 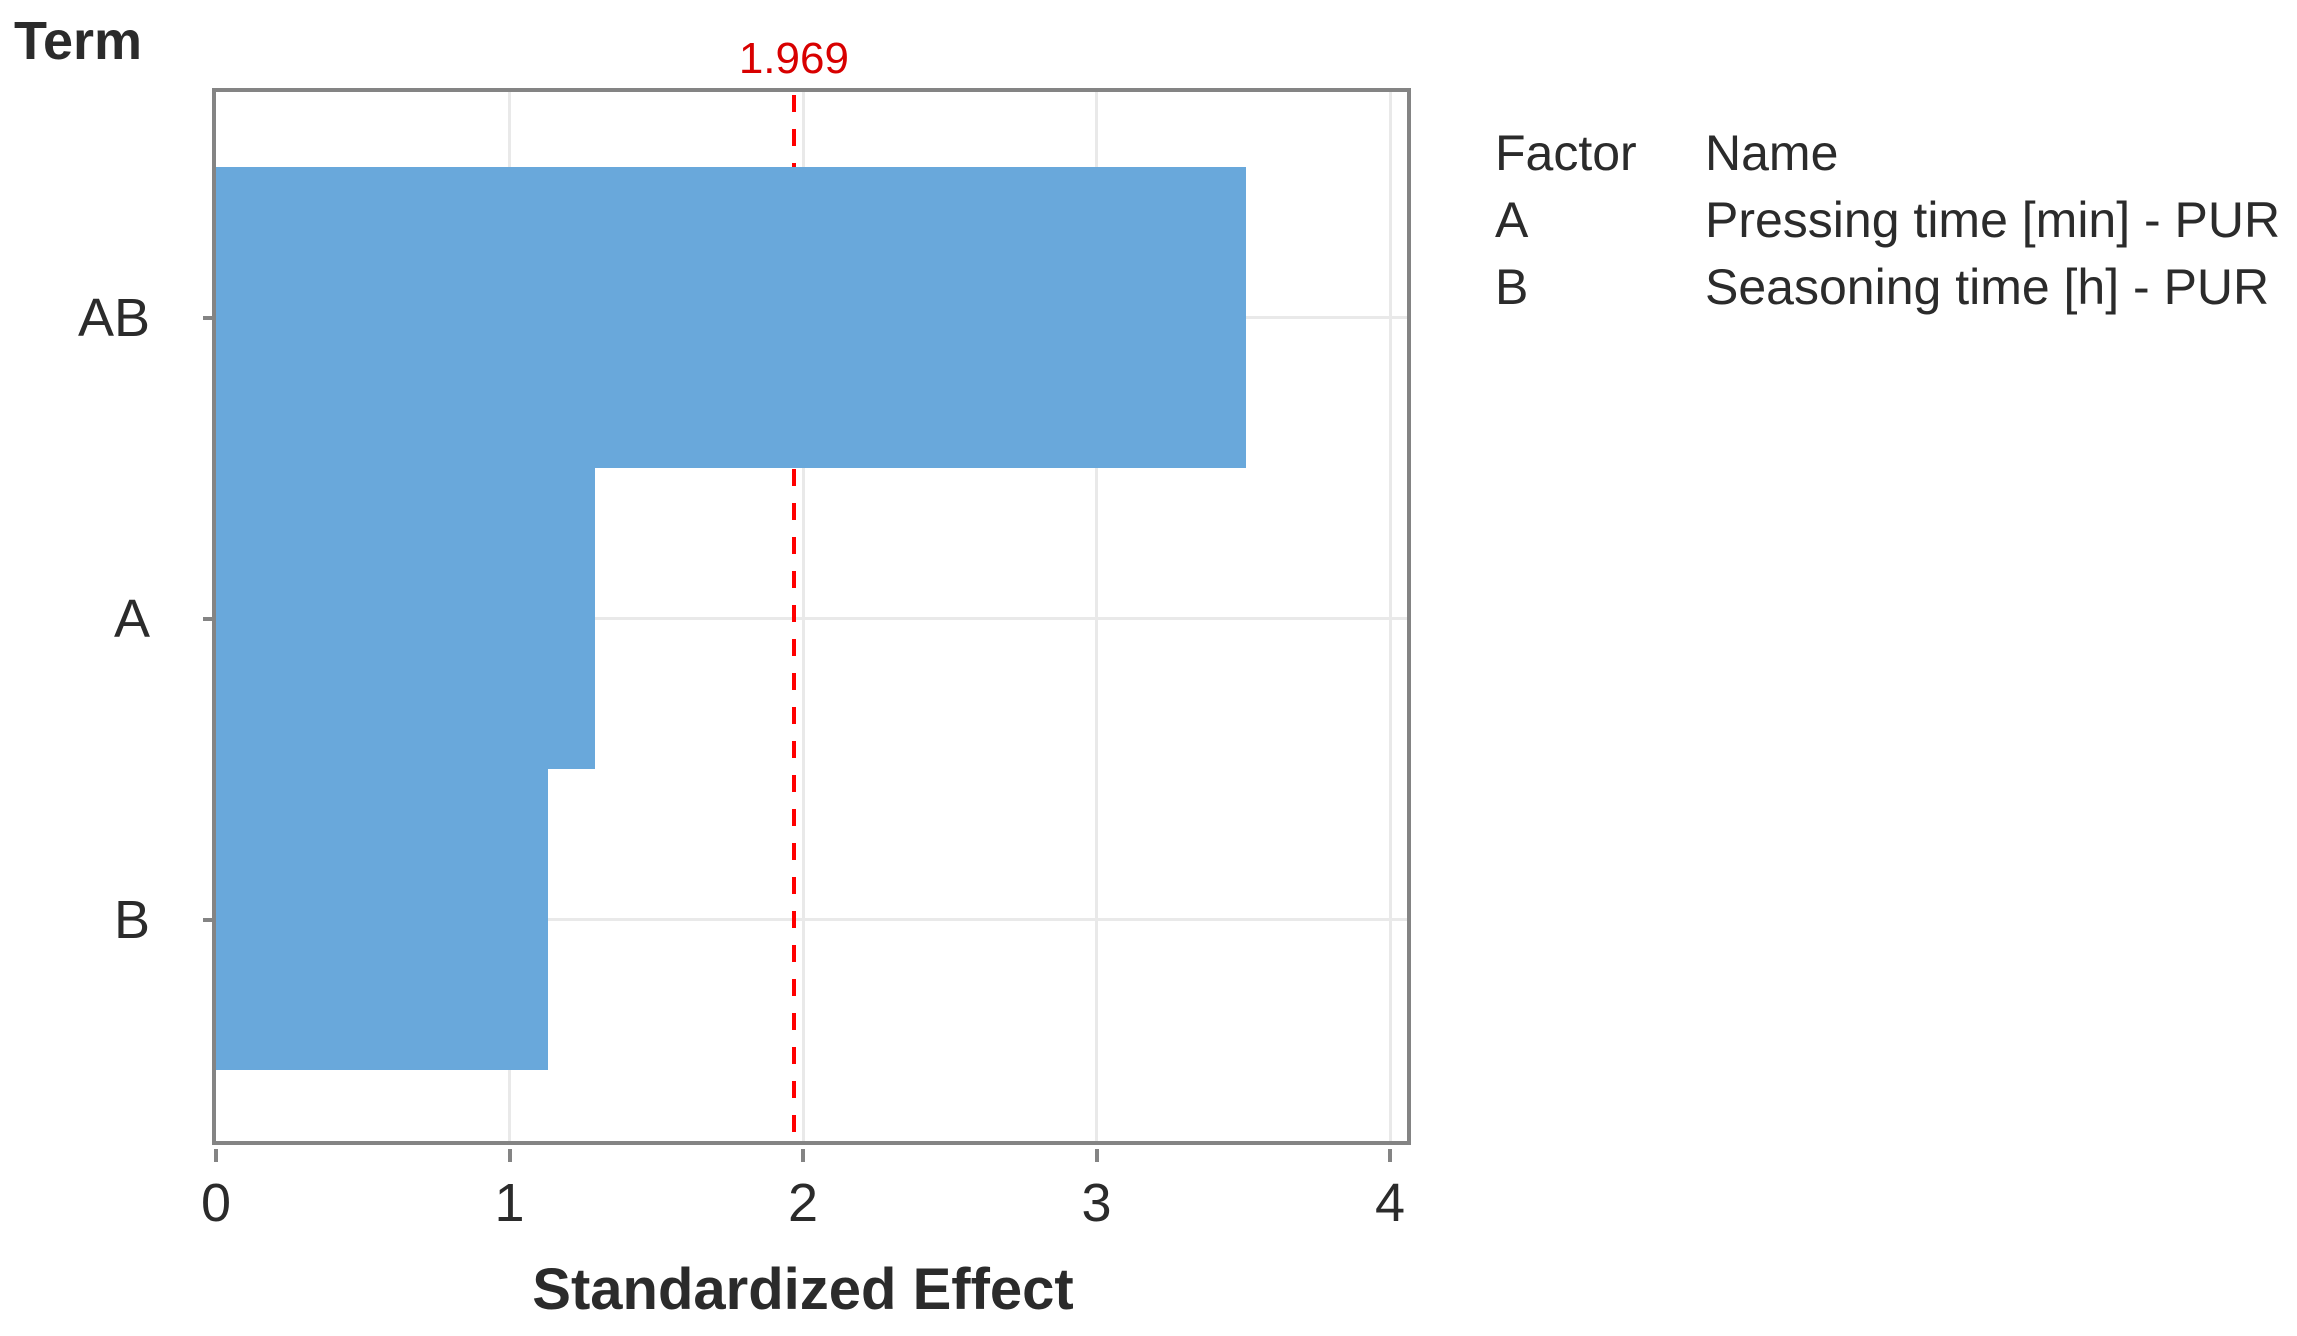 I want to click on legend-header-row: Factor Name, so click(x=1887, y=153).